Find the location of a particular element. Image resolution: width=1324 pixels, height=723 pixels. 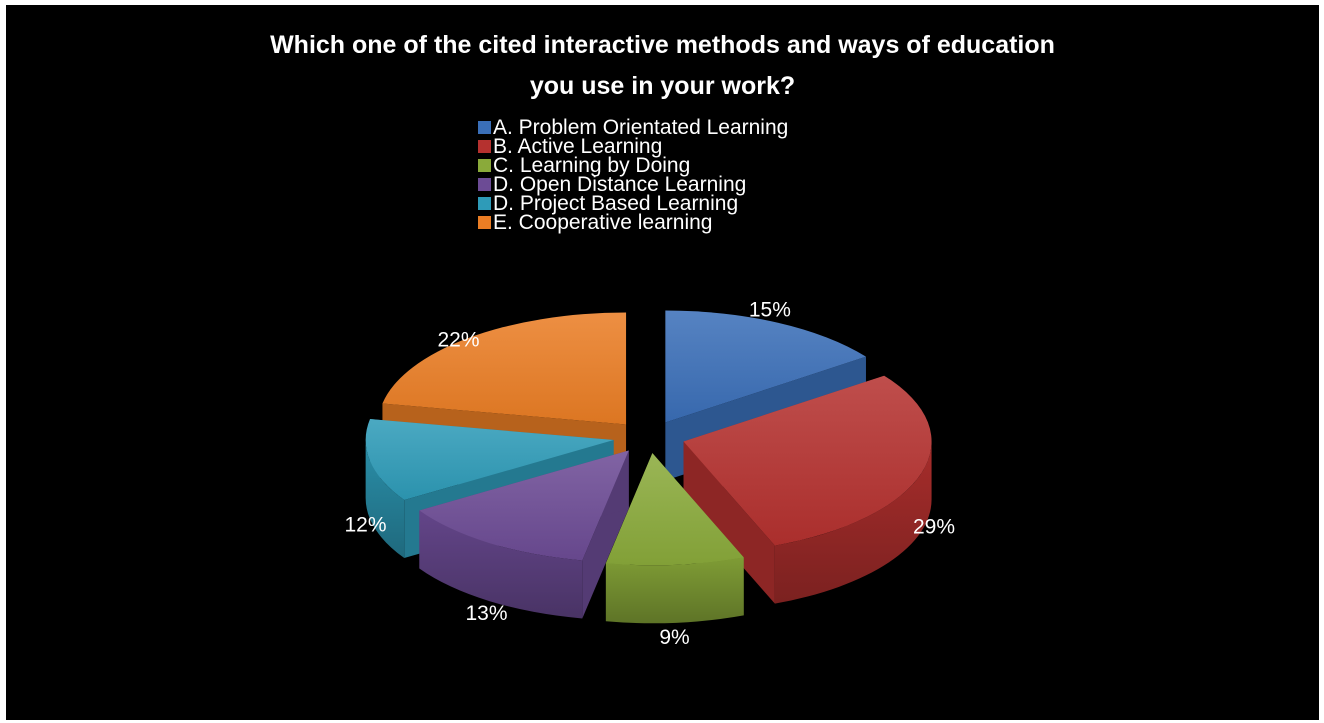

legend-label: D. Project Based Learning is located at coordinates (616, 203).